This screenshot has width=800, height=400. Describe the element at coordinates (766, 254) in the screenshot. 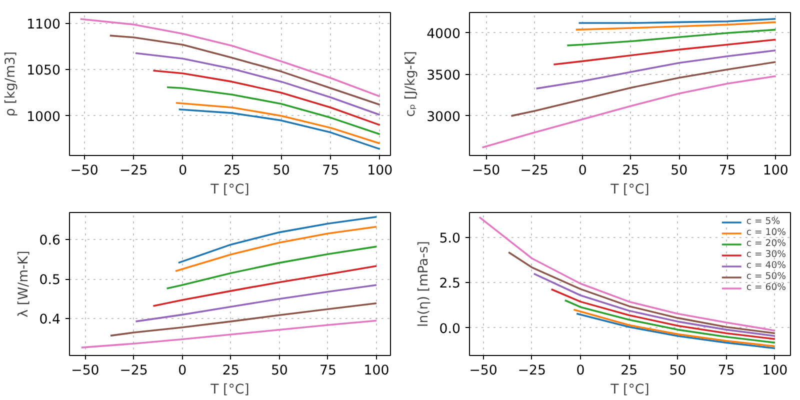

I see `legend-label: c = 30%` at that location.